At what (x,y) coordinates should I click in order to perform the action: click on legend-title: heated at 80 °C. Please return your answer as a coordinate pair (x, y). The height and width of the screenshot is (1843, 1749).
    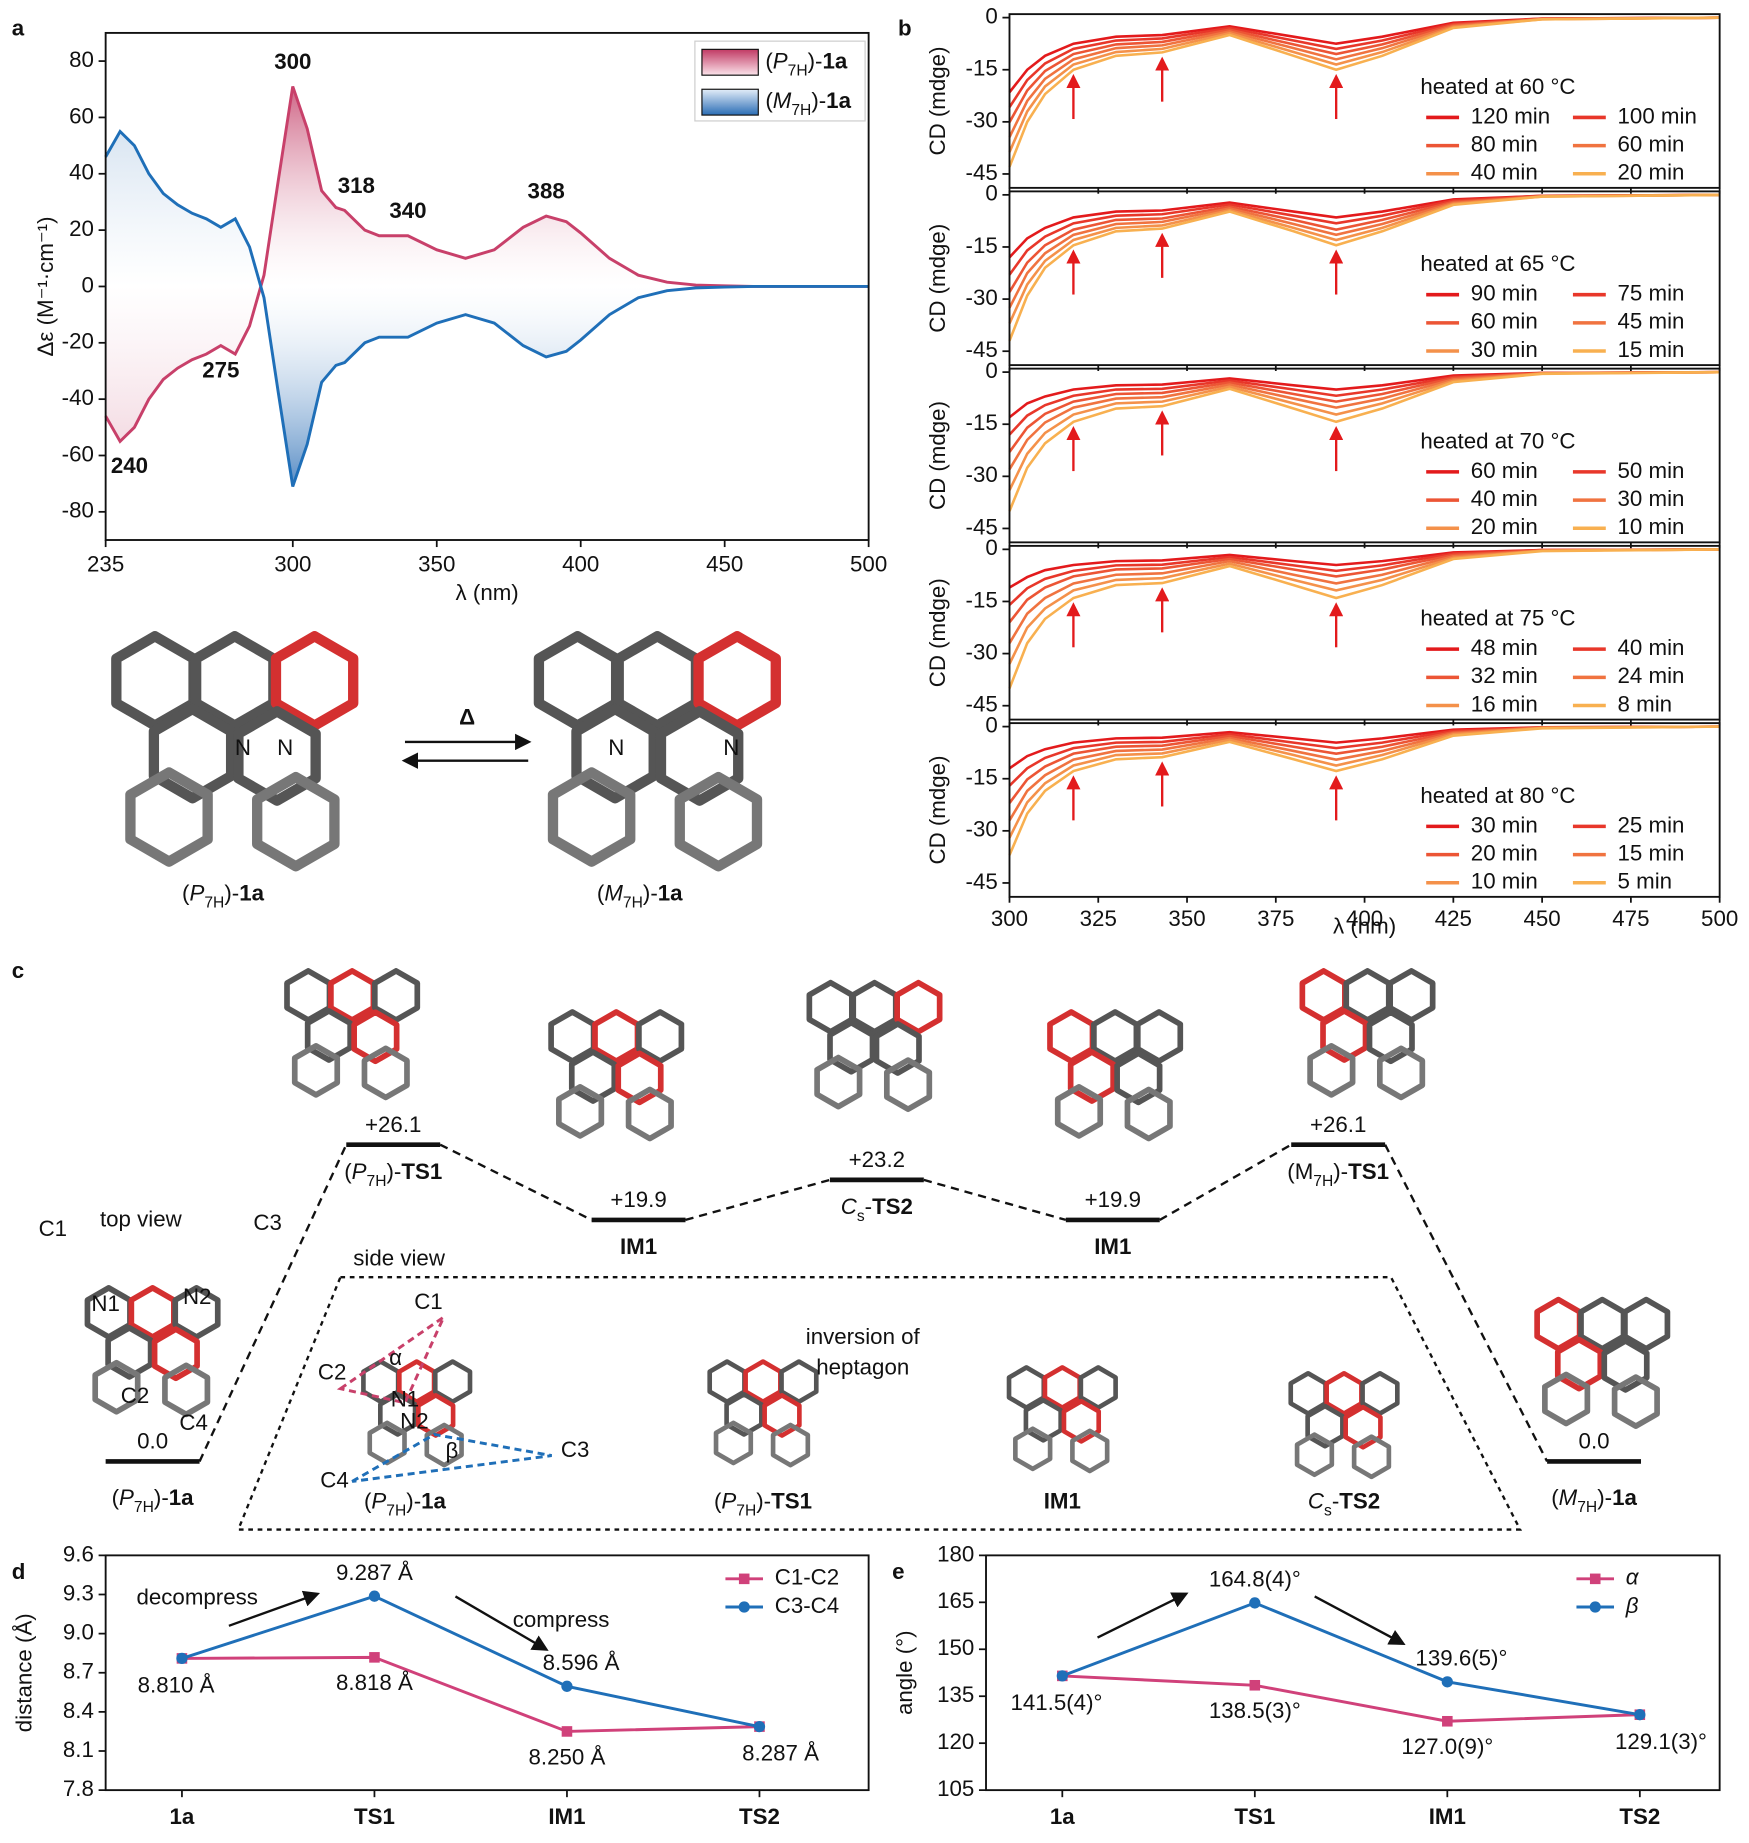
    Looking at the image, I should click on (1497, 795).